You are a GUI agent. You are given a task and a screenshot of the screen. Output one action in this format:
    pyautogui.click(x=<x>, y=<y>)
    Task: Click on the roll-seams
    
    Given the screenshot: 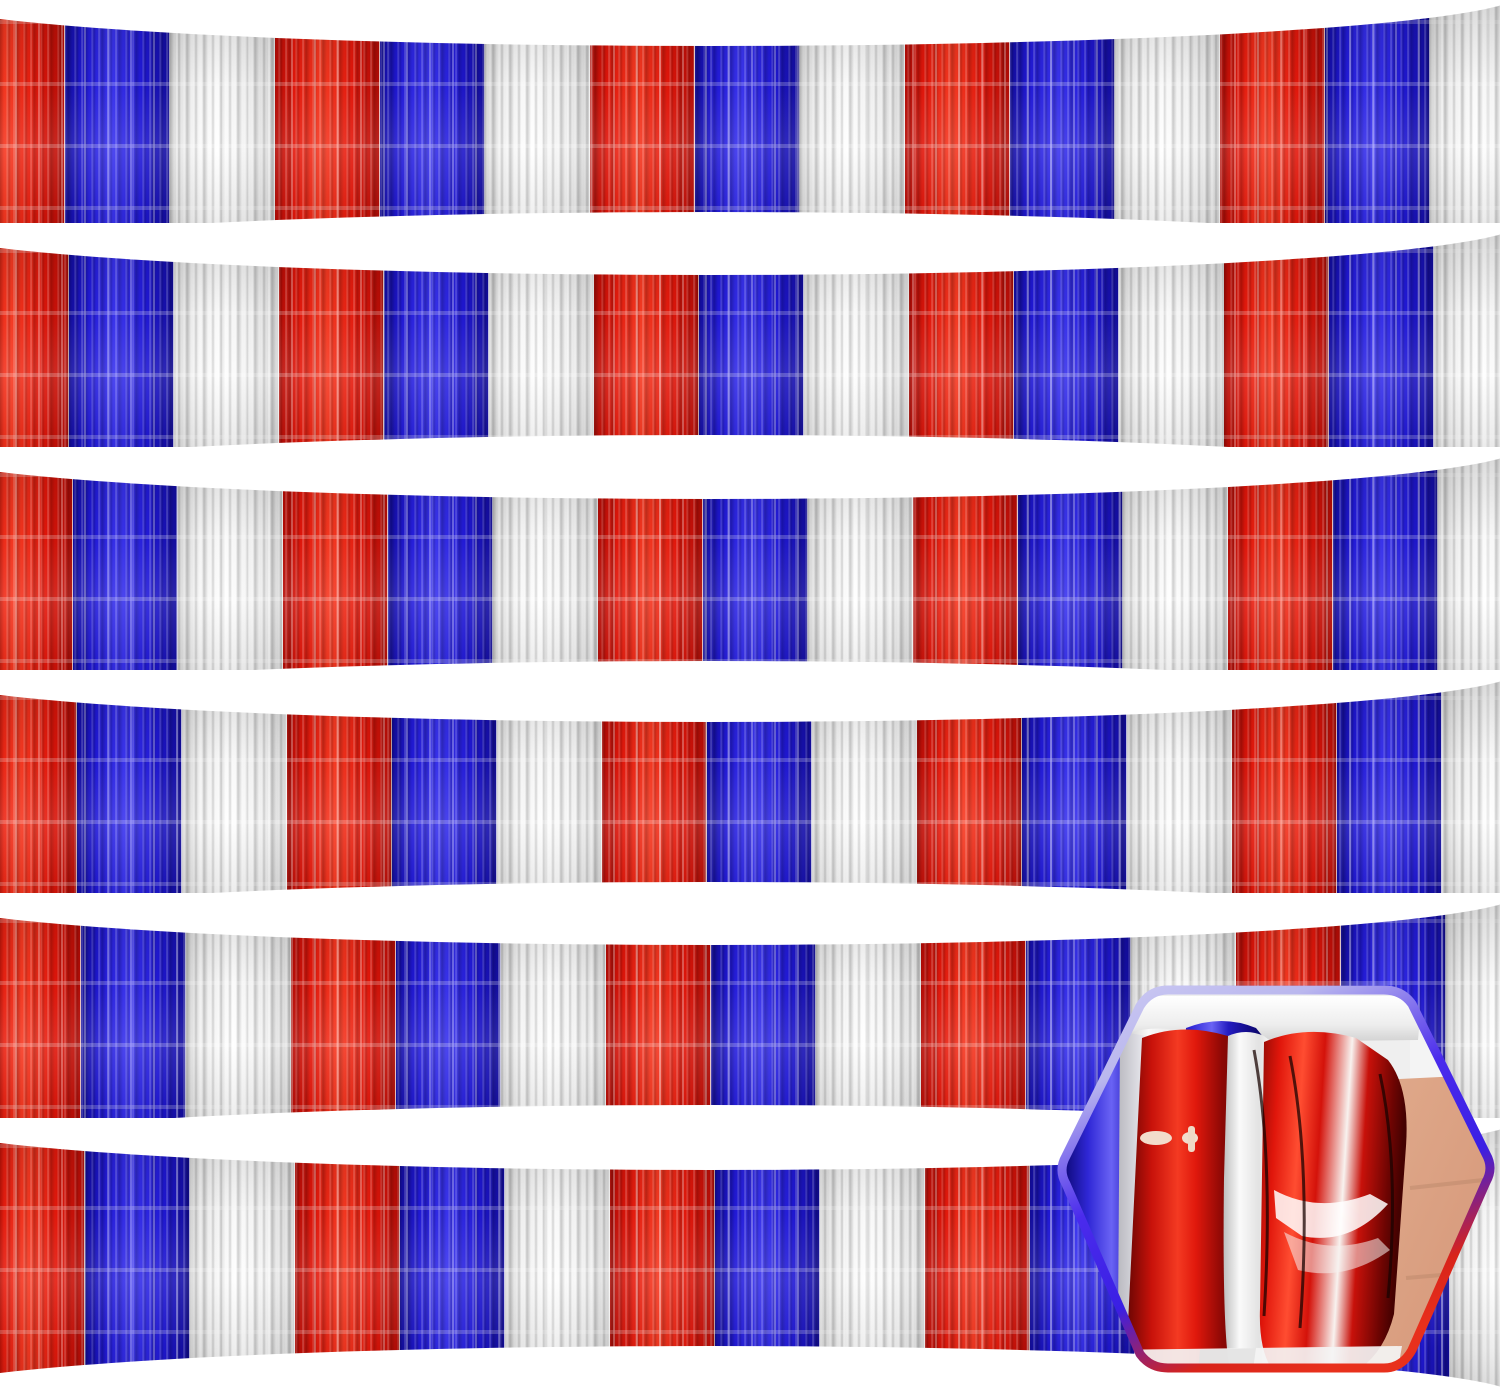 What is the action you would take?
    pyautogui.click(x=1323, y=1189)
    